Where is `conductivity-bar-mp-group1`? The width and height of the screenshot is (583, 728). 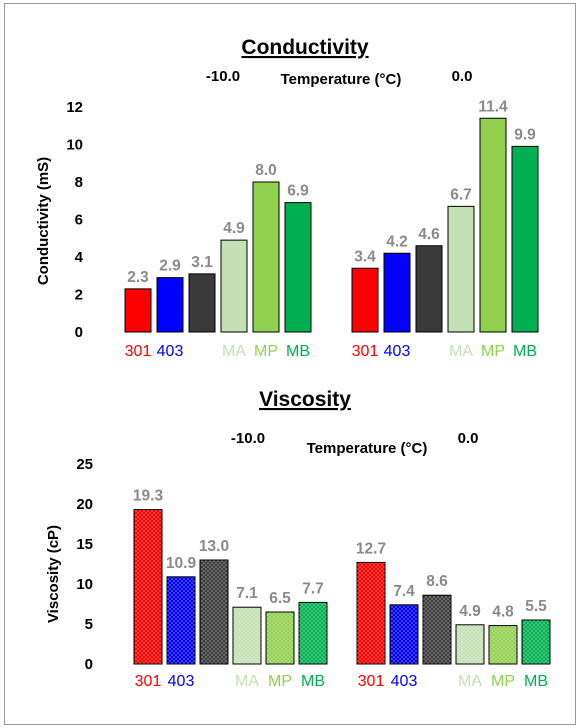 conductivity-bar-mp-group1 is located at coordinates (266, 257).